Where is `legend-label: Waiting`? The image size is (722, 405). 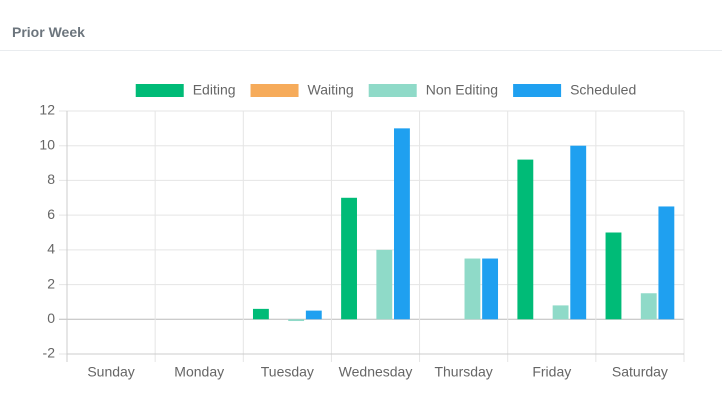 legend-label: Waiting is located at coordinates (331, 90).